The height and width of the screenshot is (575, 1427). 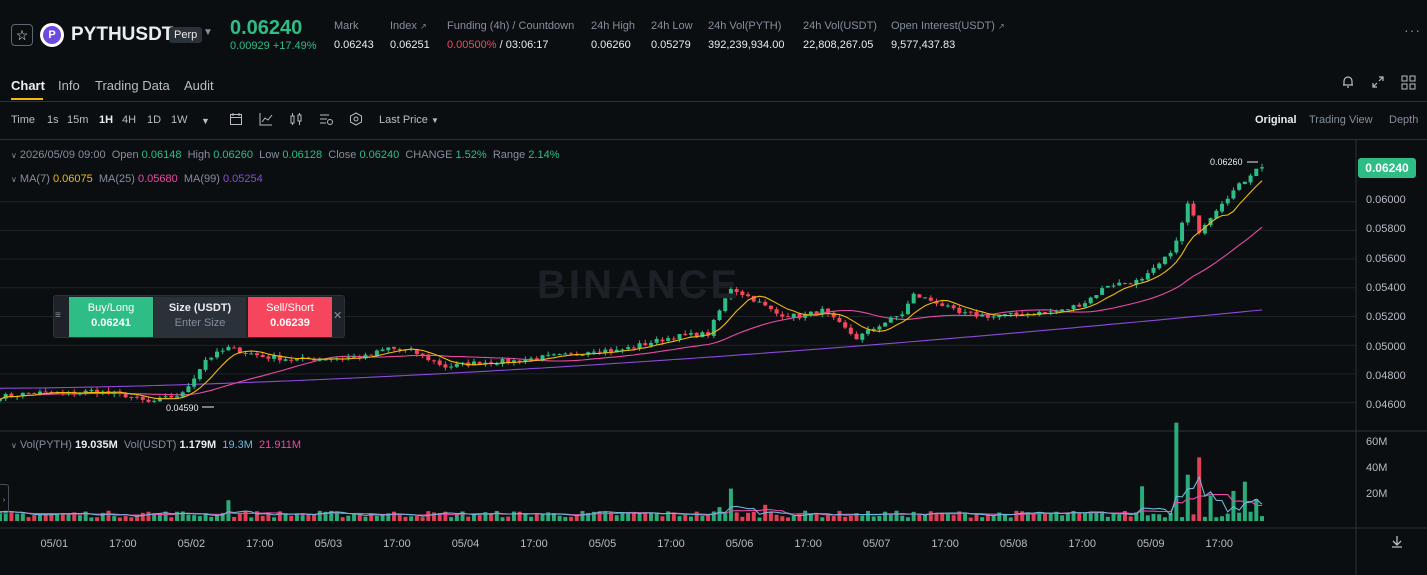 What do you see at coordinates (1397, 543) in the screenshot?
I see `scroll-to-latest-icon` at bounding box center [1397, 543].